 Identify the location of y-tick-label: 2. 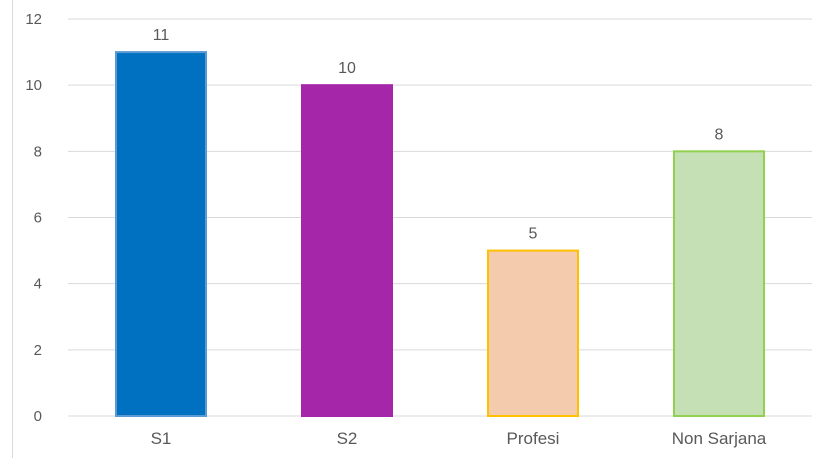
(38, 350).